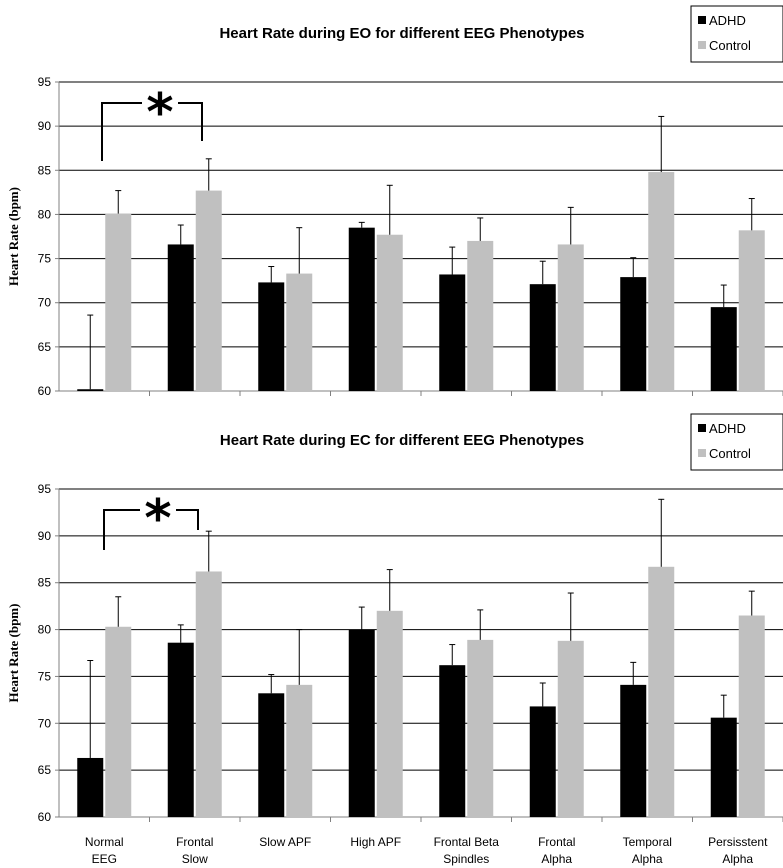 The image size is (783, 868). What do you see at coordinates (104, 842) in the screenshot?
I see `x-tick-label: Normal` at bounding box center [104, 842].